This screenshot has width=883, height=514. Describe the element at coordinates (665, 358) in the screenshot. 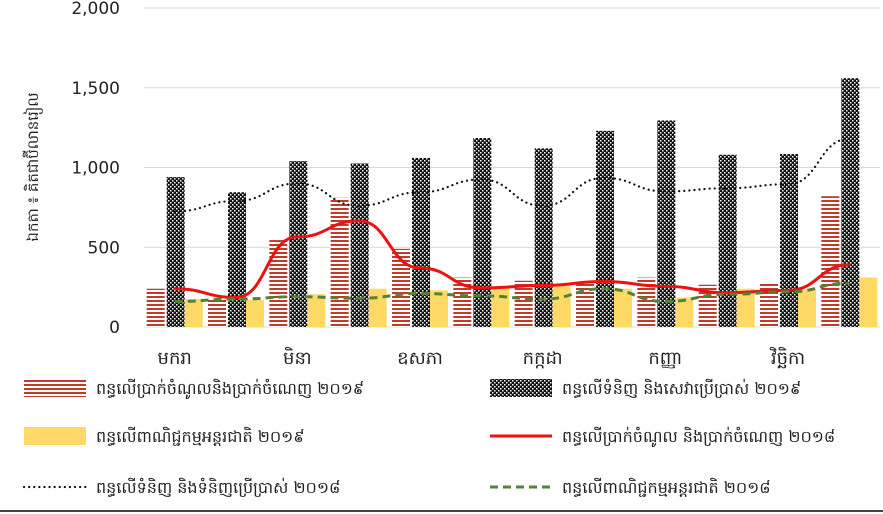

I see `x-tick-label: កញ្ញា` at that location.